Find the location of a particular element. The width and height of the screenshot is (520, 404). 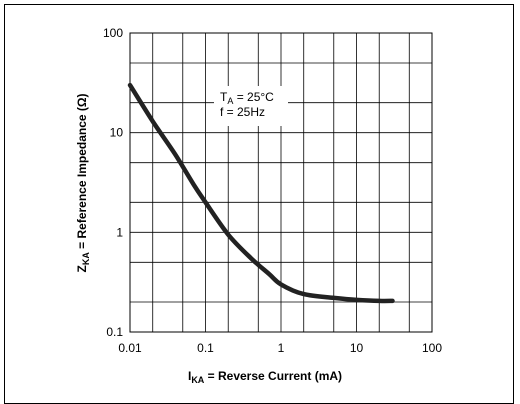

x-tick-label: 1 is located at coordinates (281, 348).